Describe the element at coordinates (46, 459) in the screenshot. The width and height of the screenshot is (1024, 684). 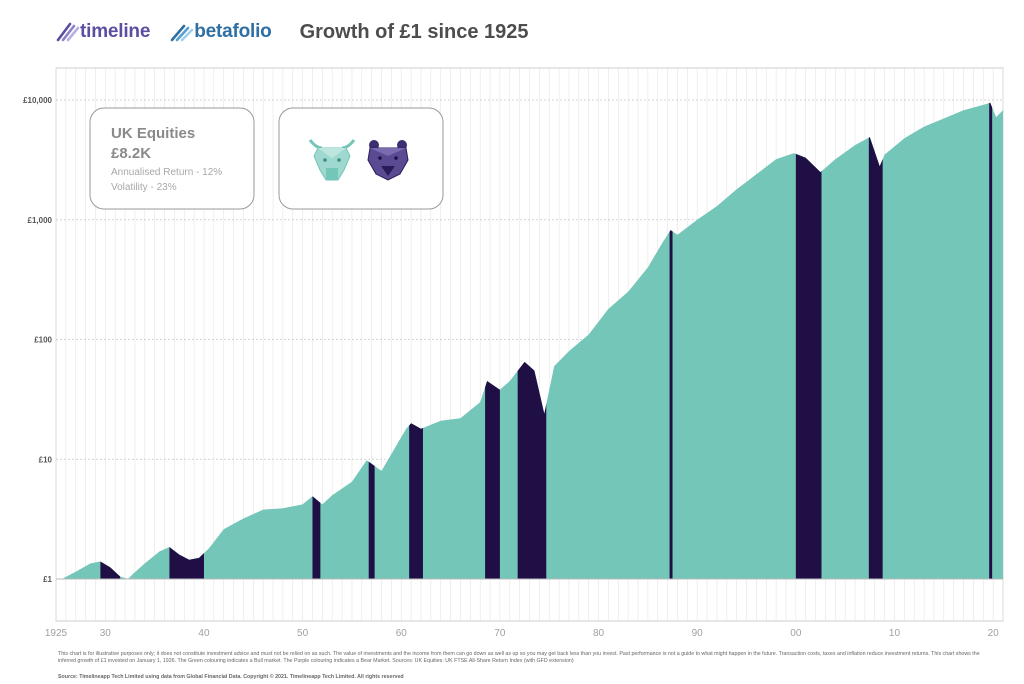
I see `y-tick-label: £10` at that location.